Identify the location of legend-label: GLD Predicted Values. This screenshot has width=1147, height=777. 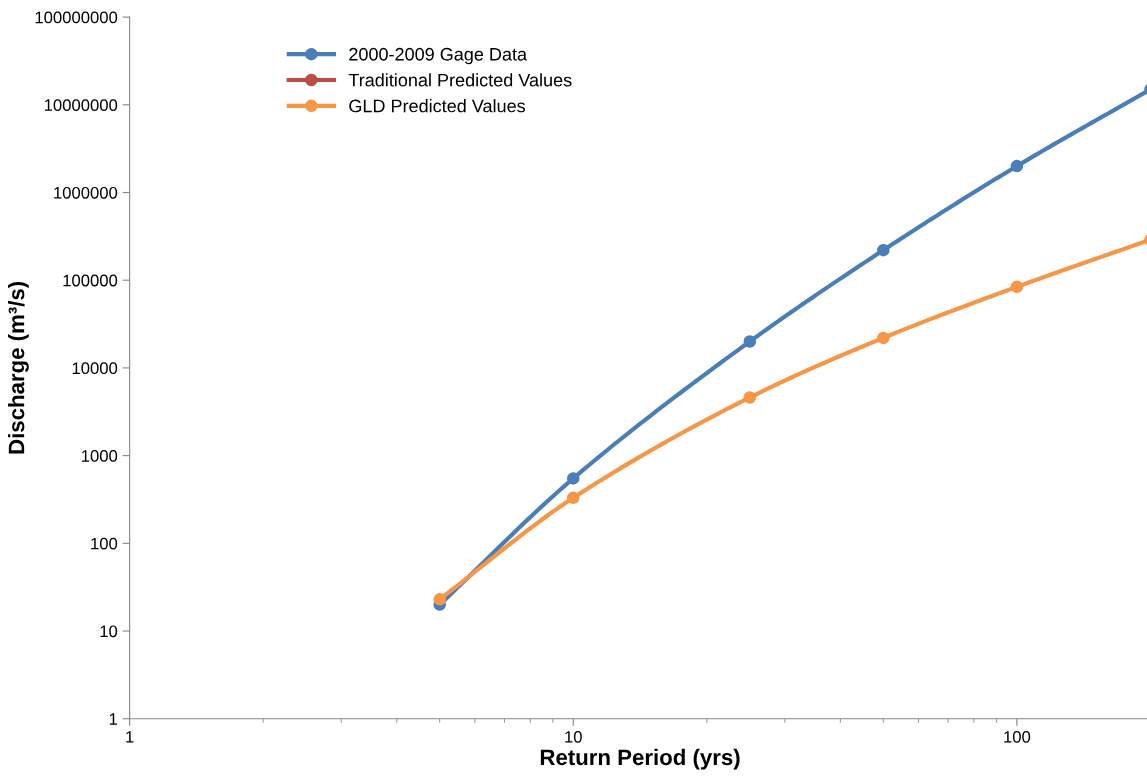
(437, 106).